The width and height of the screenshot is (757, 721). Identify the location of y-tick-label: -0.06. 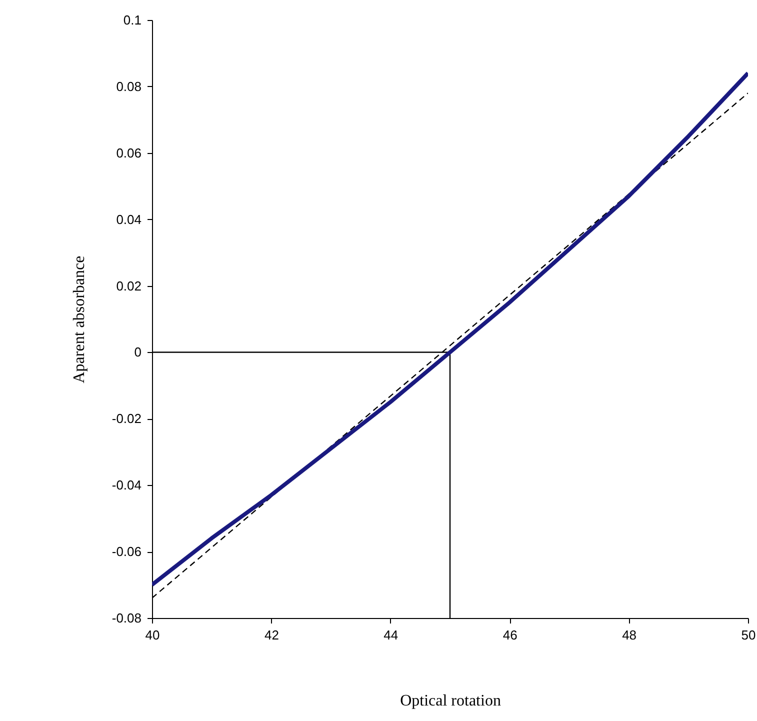
(127, 552).